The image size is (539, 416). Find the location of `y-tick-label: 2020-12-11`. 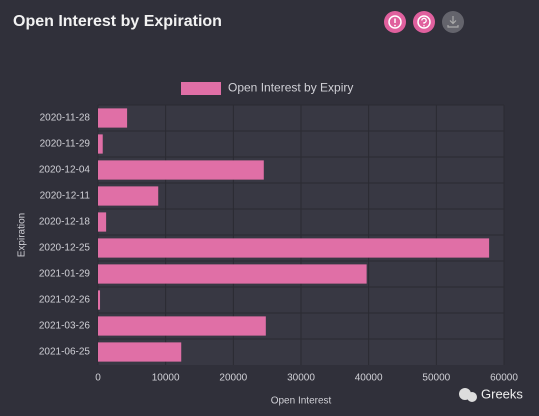

y-tick-label: 2020-12-11 is located at coordinates (65, 196).